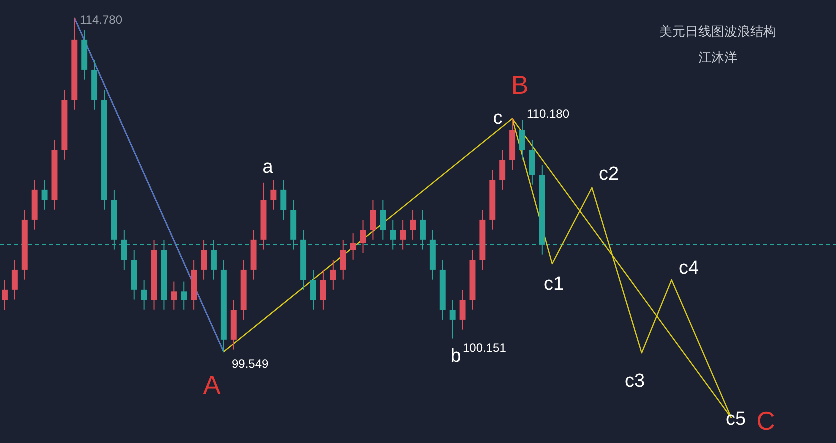  What do you see at coordinates (101, 20) in the screenshot?
I see `annotation: 114.780` at bounding box center [101, 20].